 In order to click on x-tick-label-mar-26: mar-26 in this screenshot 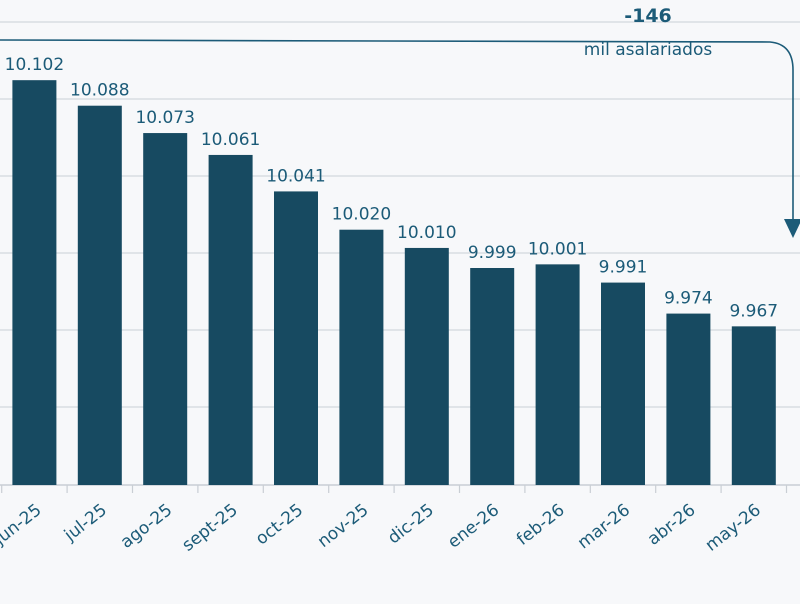, I will do `click(604, 526)`.